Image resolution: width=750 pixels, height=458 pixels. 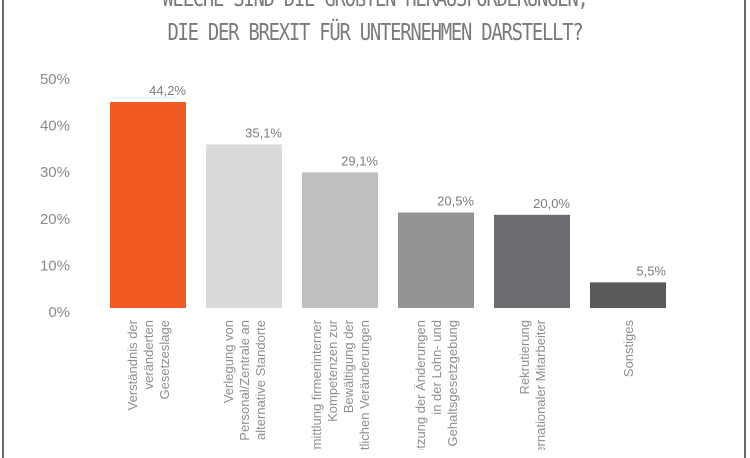 I want to click on y-tick-label: 20%, so click(x=55, y=219).